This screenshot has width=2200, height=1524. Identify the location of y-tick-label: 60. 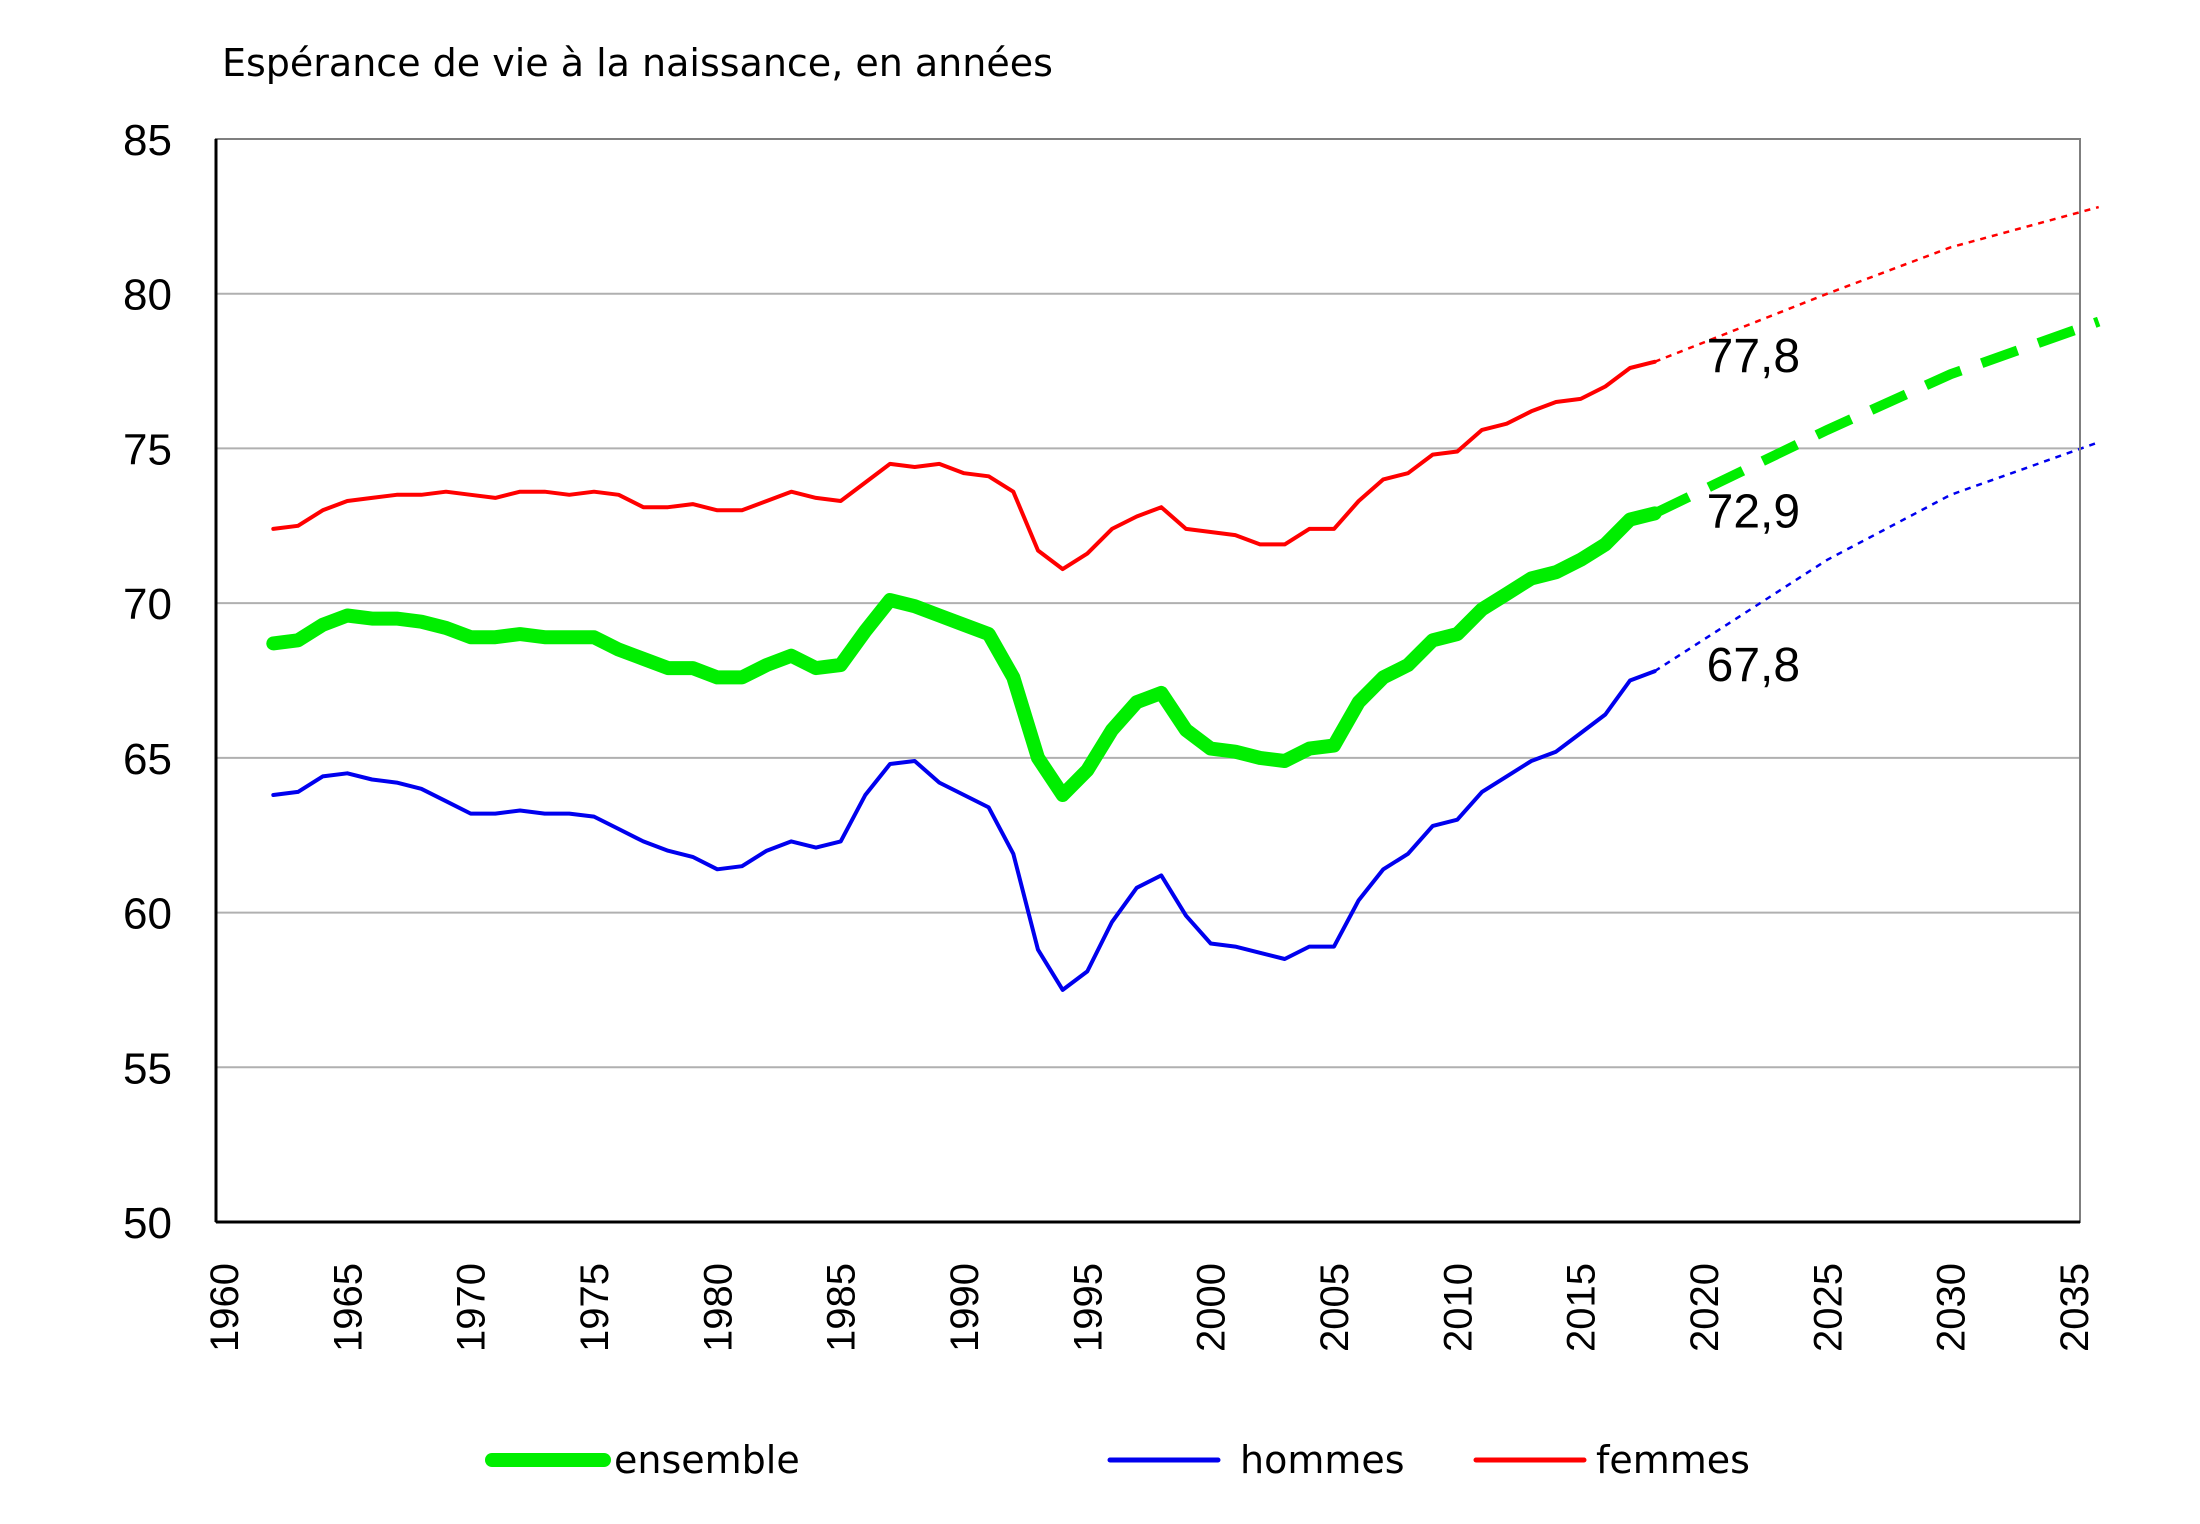
(147, 914).